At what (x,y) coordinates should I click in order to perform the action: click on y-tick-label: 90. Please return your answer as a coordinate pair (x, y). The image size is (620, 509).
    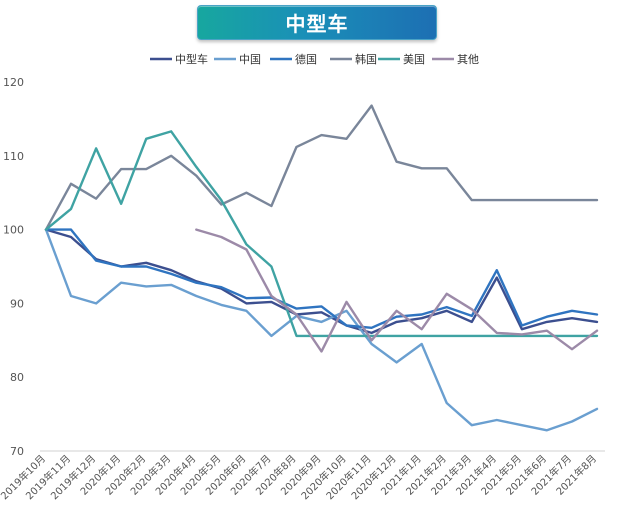
    Looking at the image, I should click on (17, 303).